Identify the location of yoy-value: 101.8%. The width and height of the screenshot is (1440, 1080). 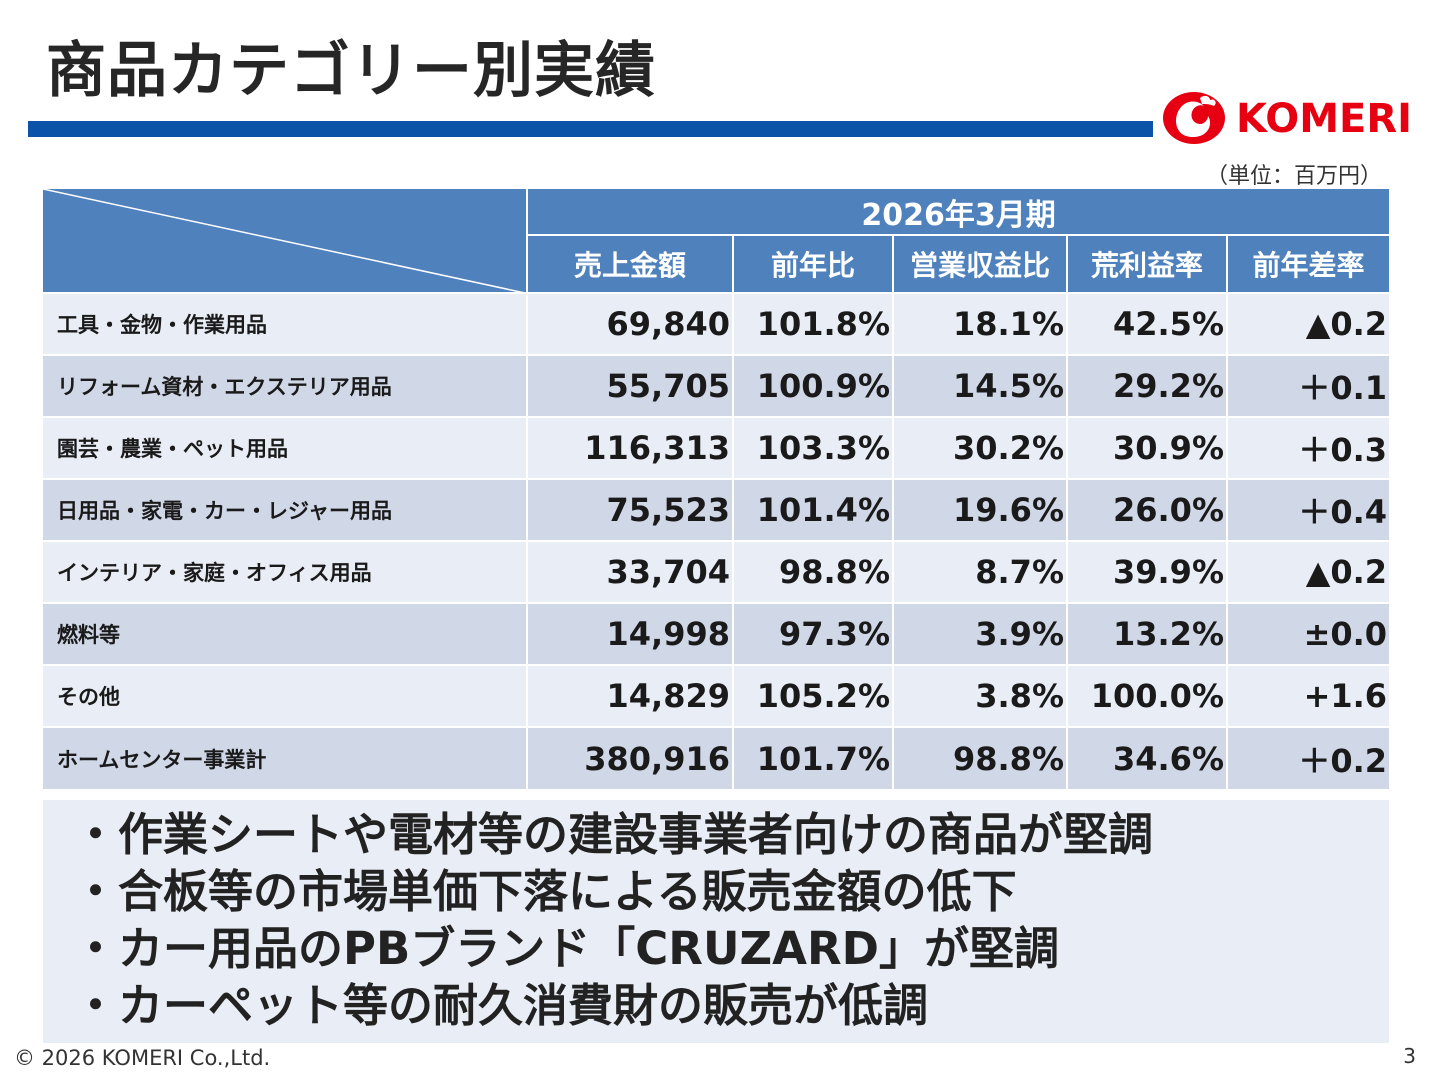
(813, 323).